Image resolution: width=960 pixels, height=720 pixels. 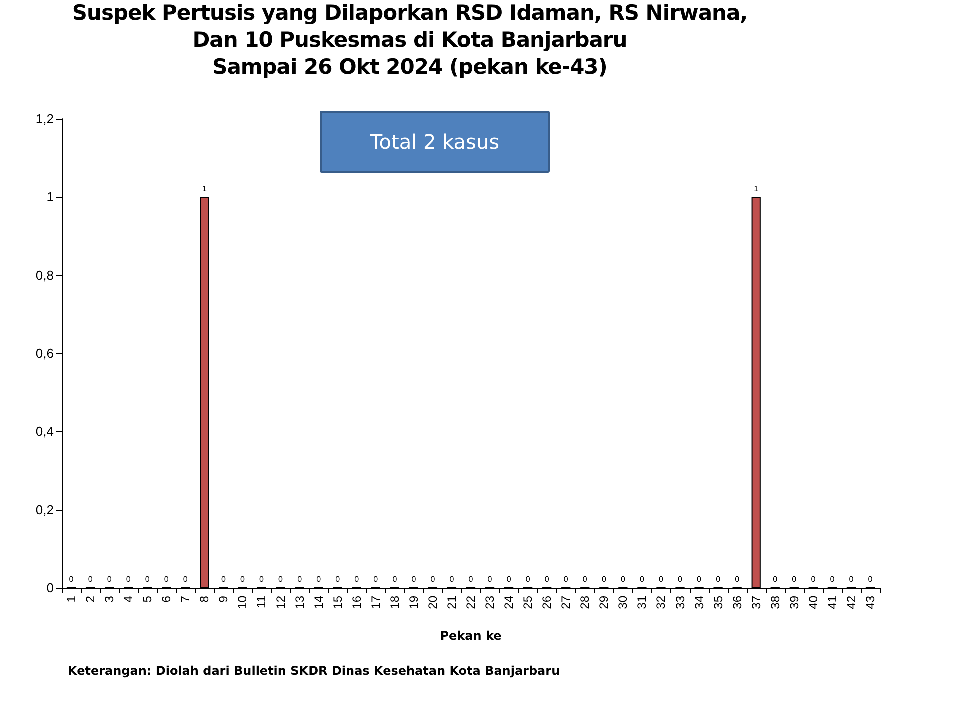 What do you see at coordinates (661, 603) in the screenshot?
I see `x-tick-label: 32` at bounding box center [661, 603].